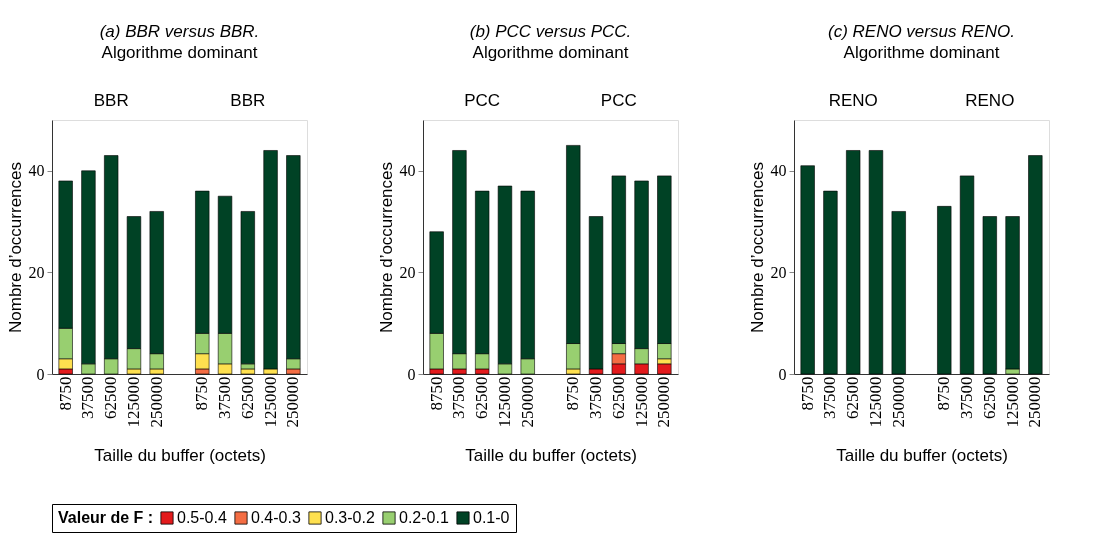 This screenshot has width=1119, height=560. Describe the element at coordinates (179, 31) in the screenshot. I see `chart-title: (a) BBR versus BBR.` at that location.